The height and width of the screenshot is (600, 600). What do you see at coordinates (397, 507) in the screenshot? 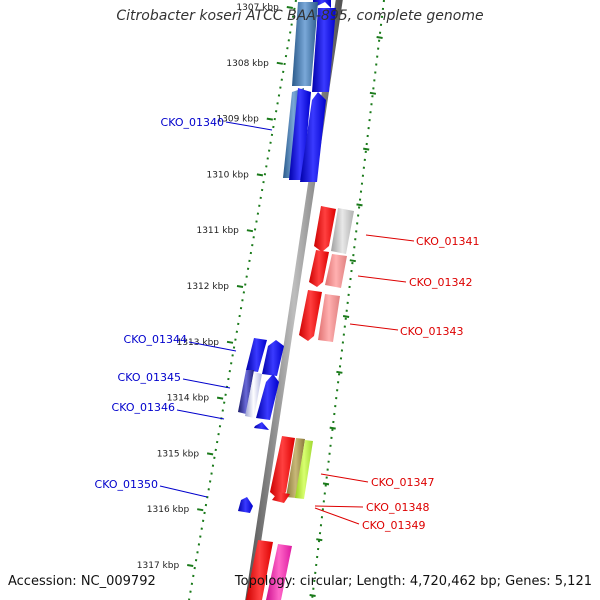
I see `gene-label-cko-01348: CKO_01348` at bounding box center [397, 507].